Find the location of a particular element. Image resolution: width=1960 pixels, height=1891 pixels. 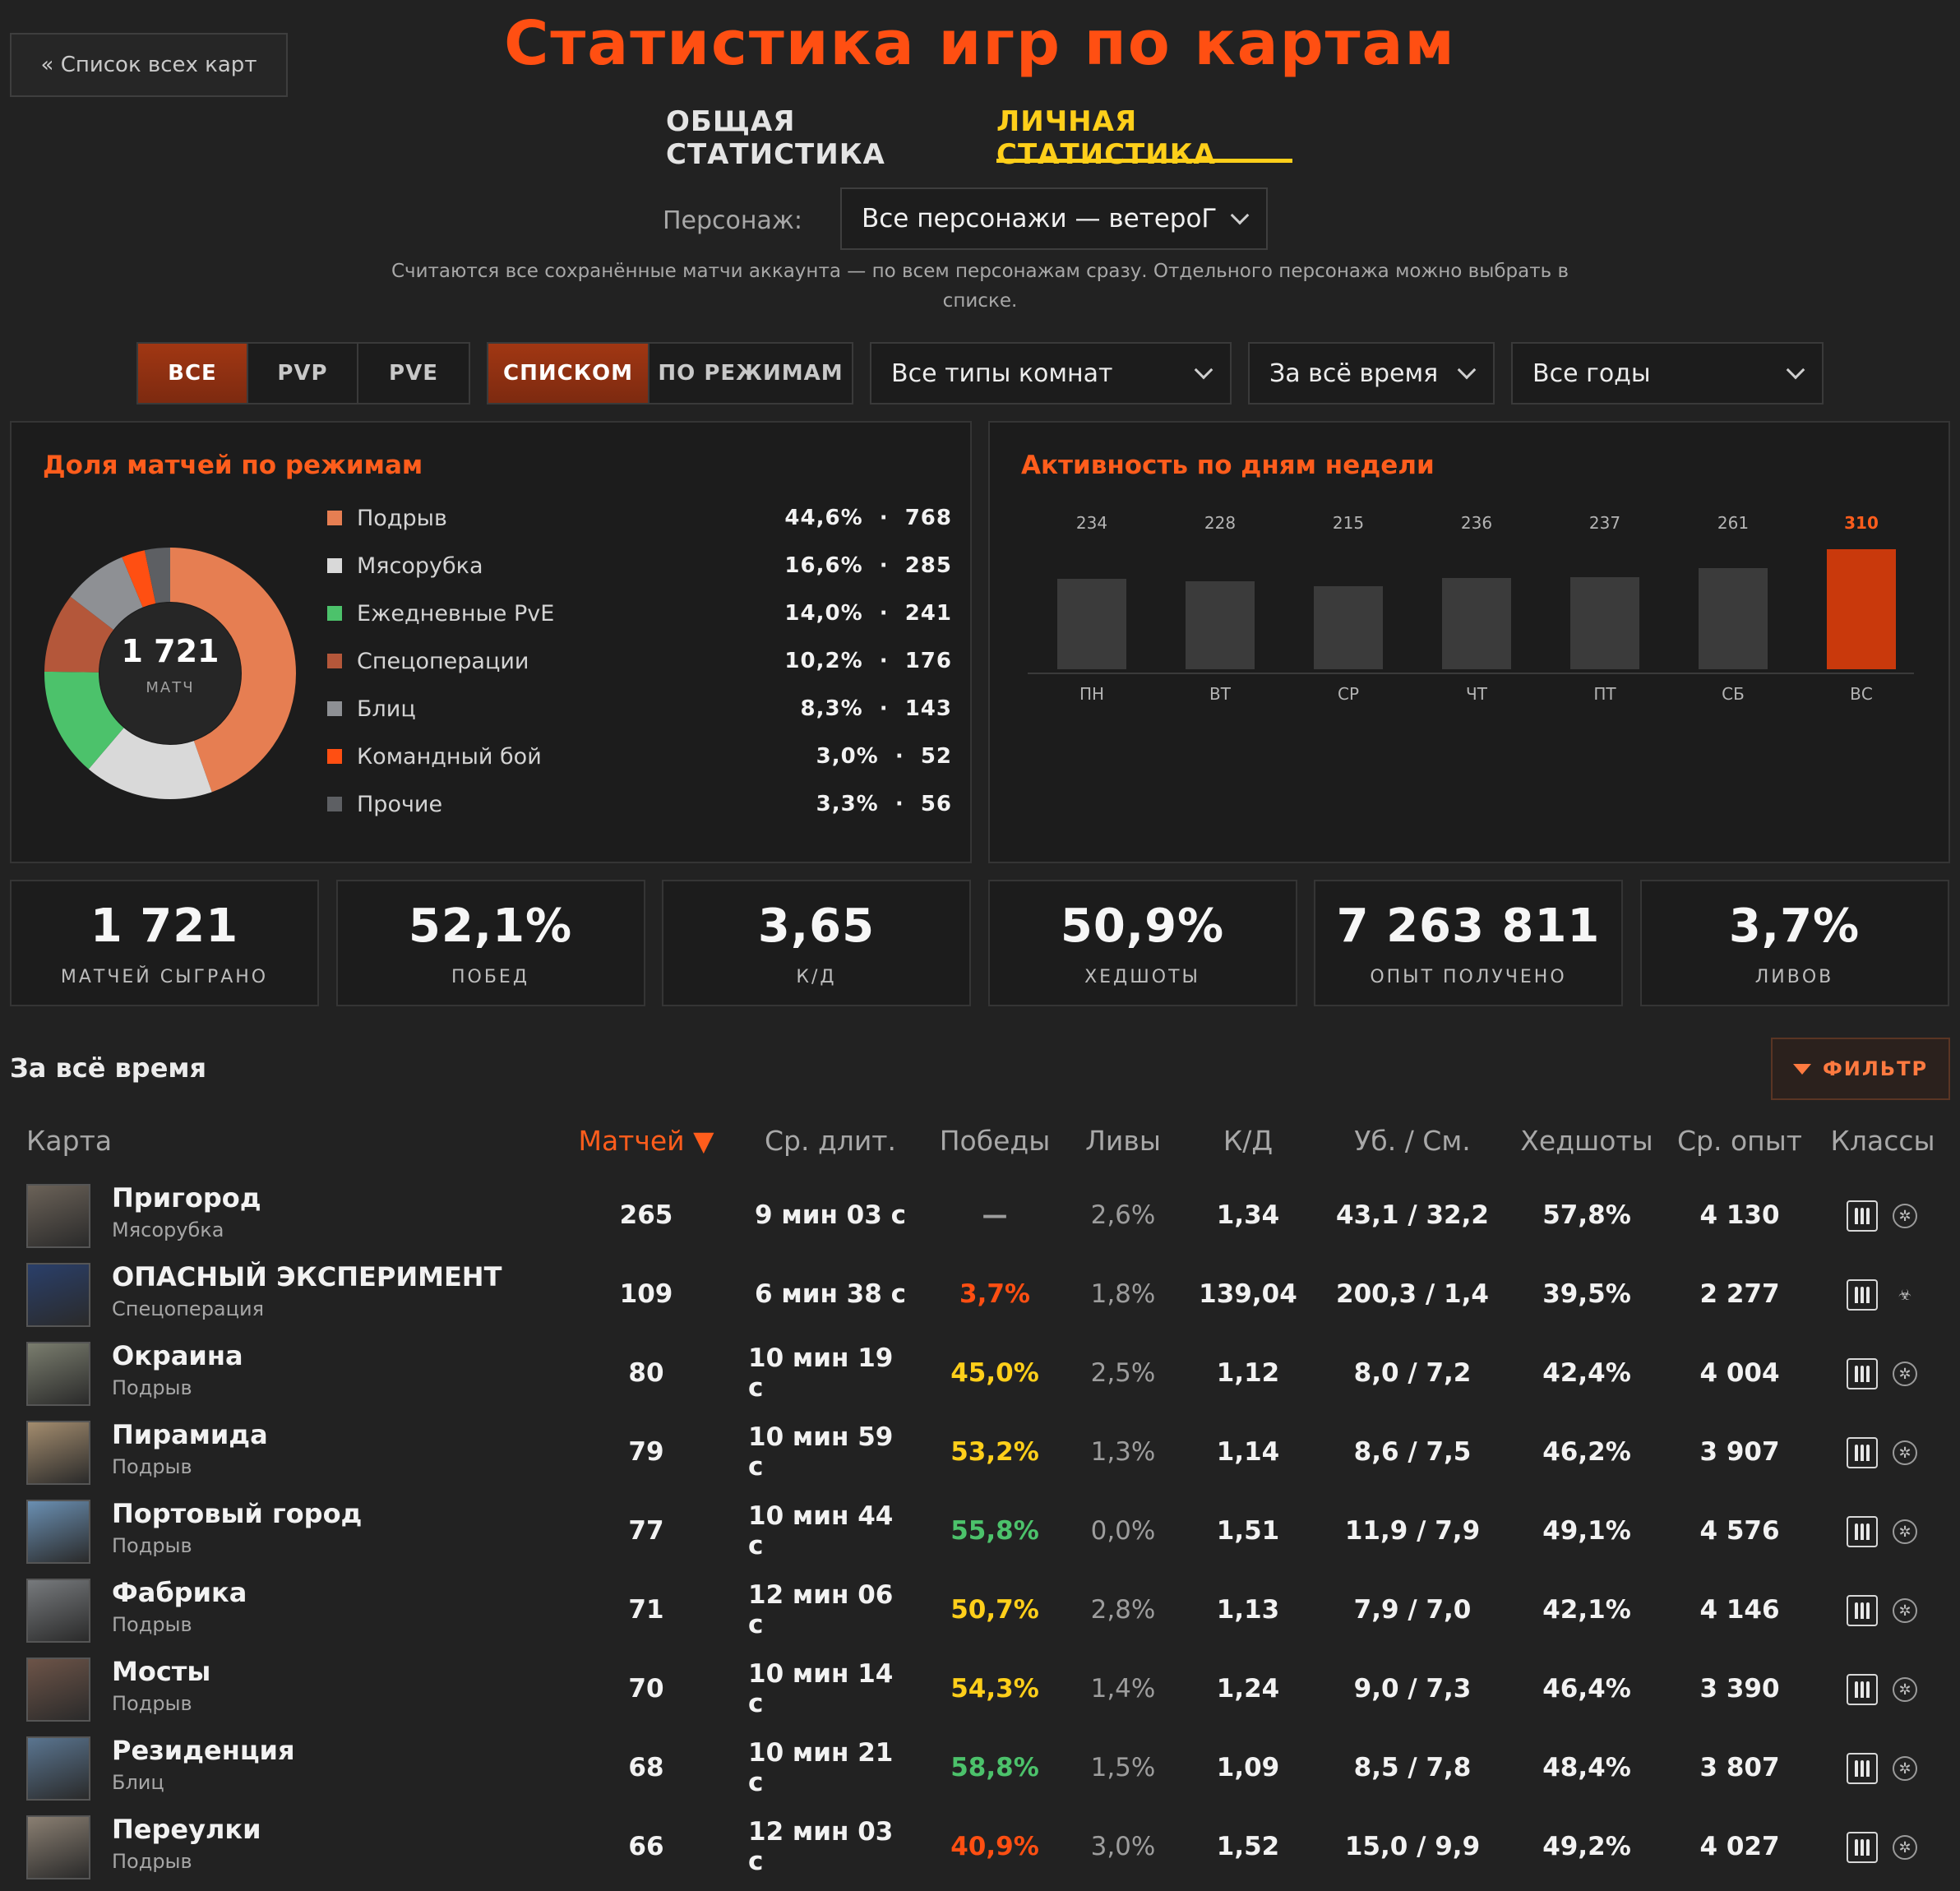

back-to-maps-button: « Список всех карт is located at coordinates (149, 65).